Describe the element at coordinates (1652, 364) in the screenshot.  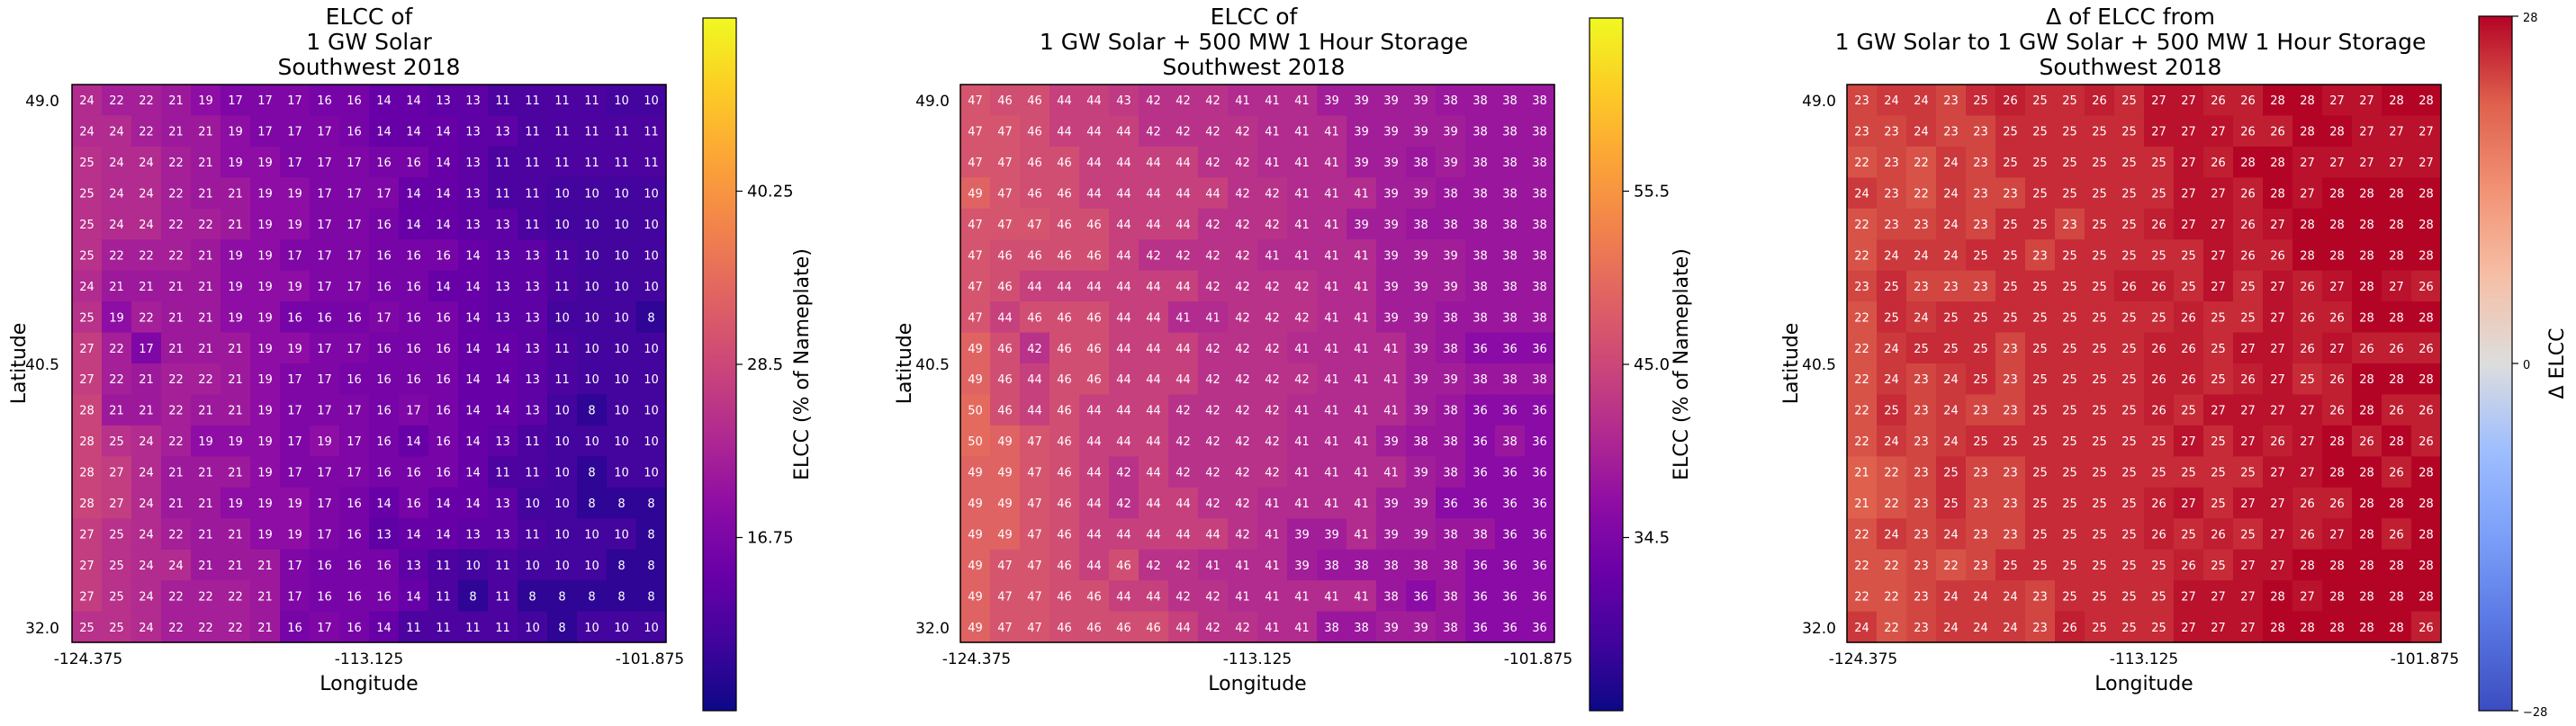
I see `colorbar-tick-label: 45.0` at that location.